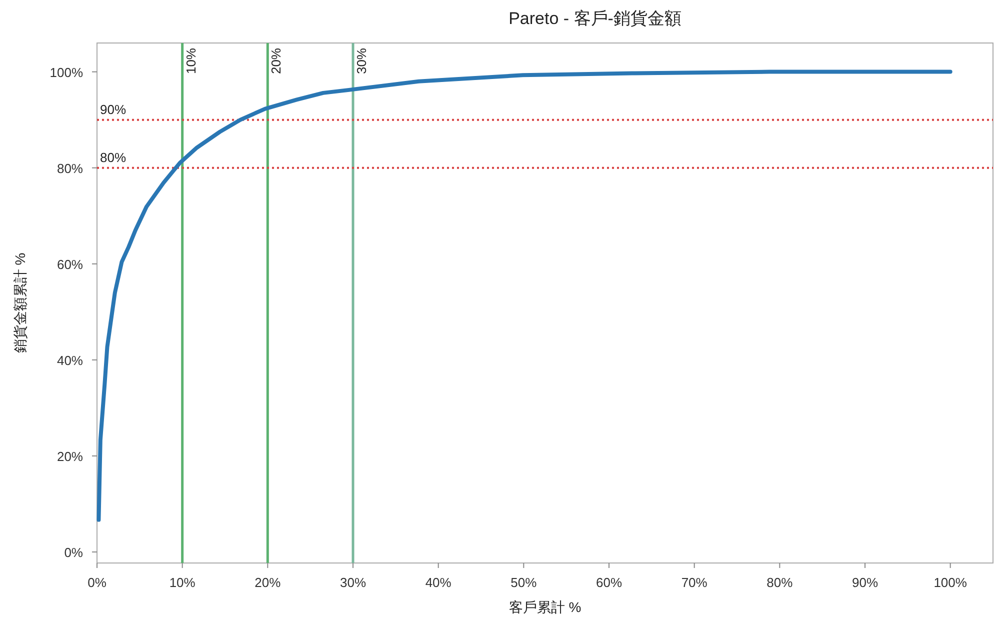 Image resolution: width=995 pixels, height=621 pixels. I want to click on x-tick-label: 20%, so click(268, 582).